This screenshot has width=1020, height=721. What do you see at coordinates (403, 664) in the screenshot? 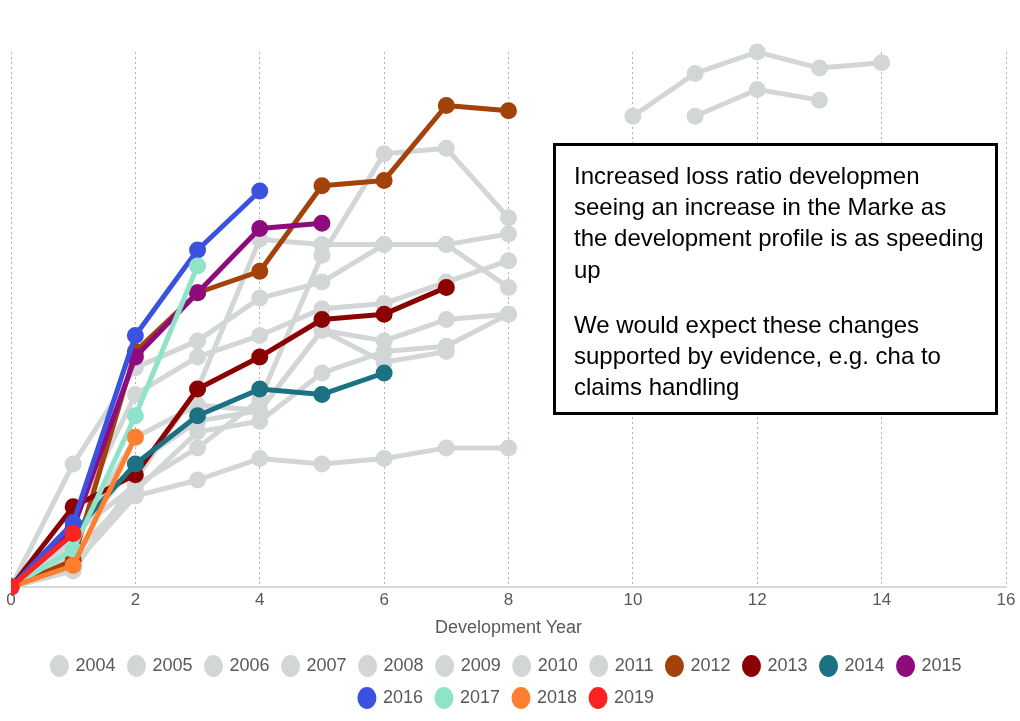
I see `legend-label: 2008` at bounding box center [403, 664].